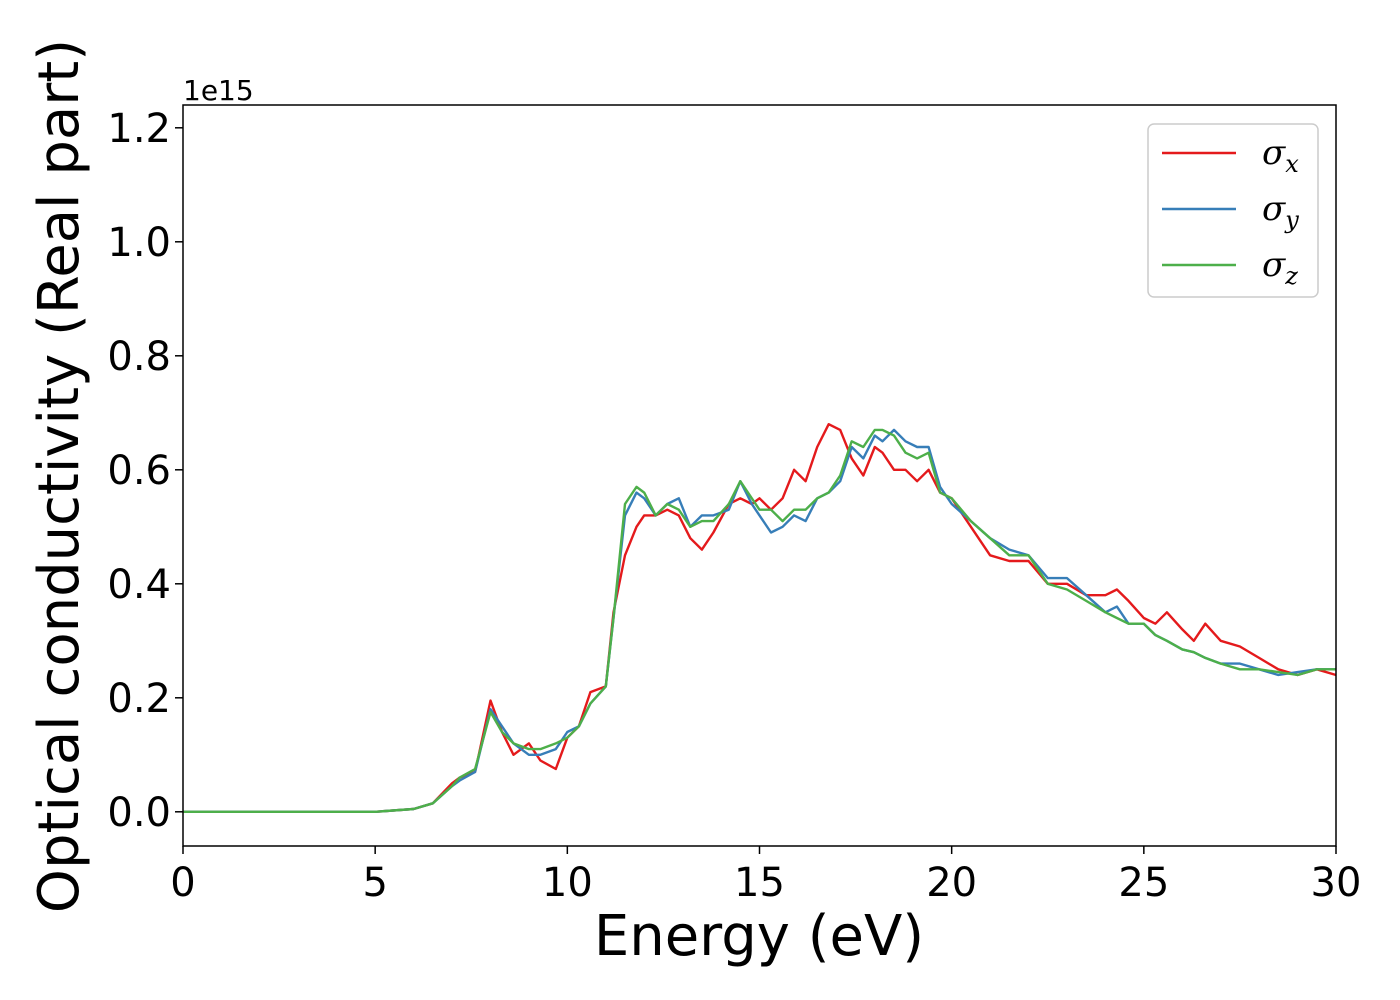 The image size is (1400, 1000). Describe the element at coordinates (139, 129) in the screenshot. I see `y-tick-label: 1.2` at that location.